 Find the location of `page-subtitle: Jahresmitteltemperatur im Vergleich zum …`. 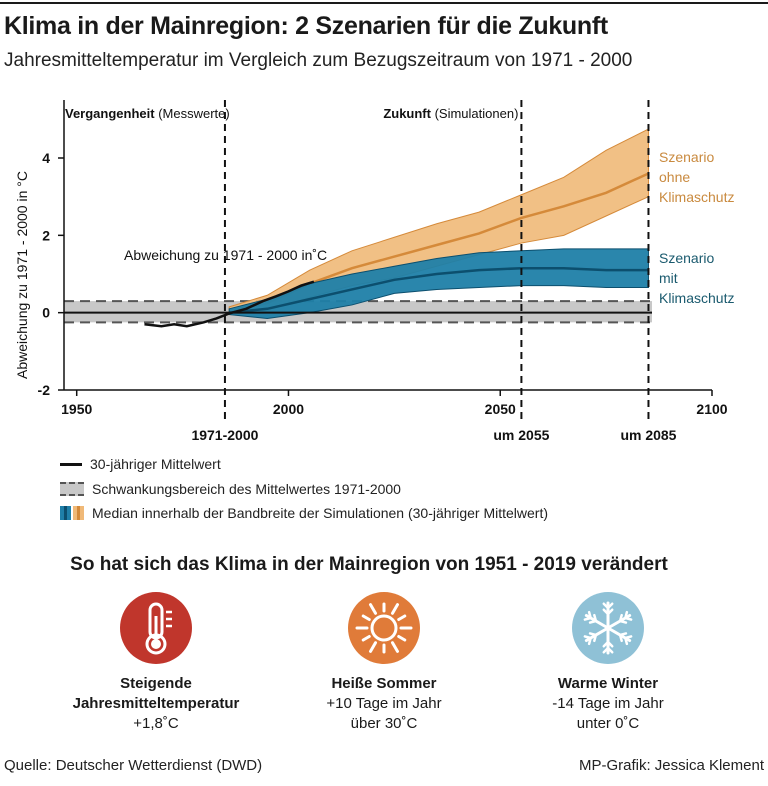

page-subtitle: Jahresmitteltemperatur im Vergleich zum … is located at coordinates (318, 60).